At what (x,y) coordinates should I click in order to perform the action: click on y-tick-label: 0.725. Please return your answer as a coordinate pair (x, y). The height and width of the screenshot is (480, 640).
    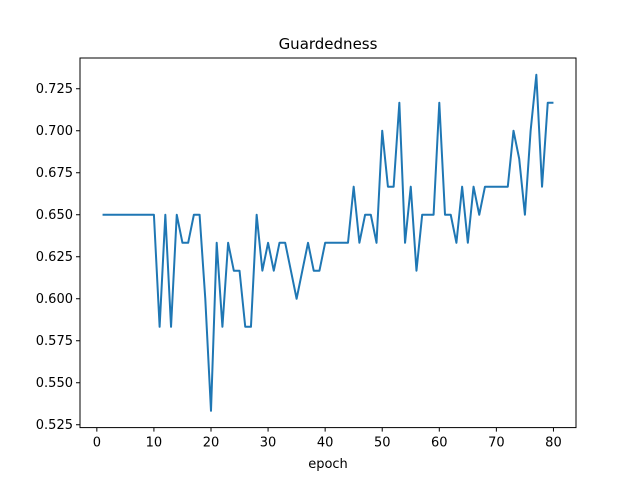
    Looking at the image, I should click on (54, 89).